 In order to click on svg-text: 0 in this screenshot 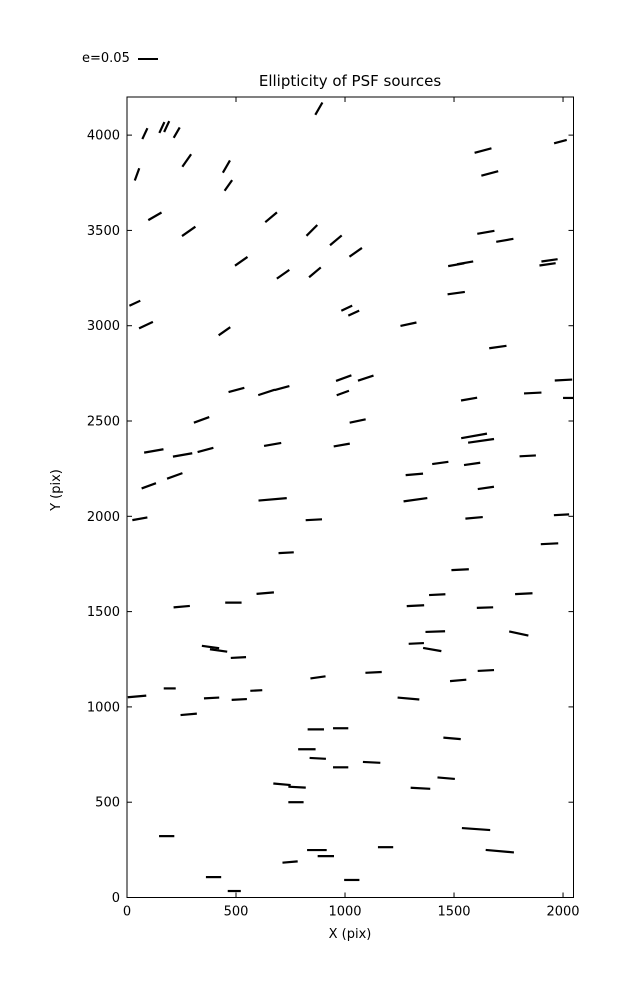, I will do `click(127, 912)`.